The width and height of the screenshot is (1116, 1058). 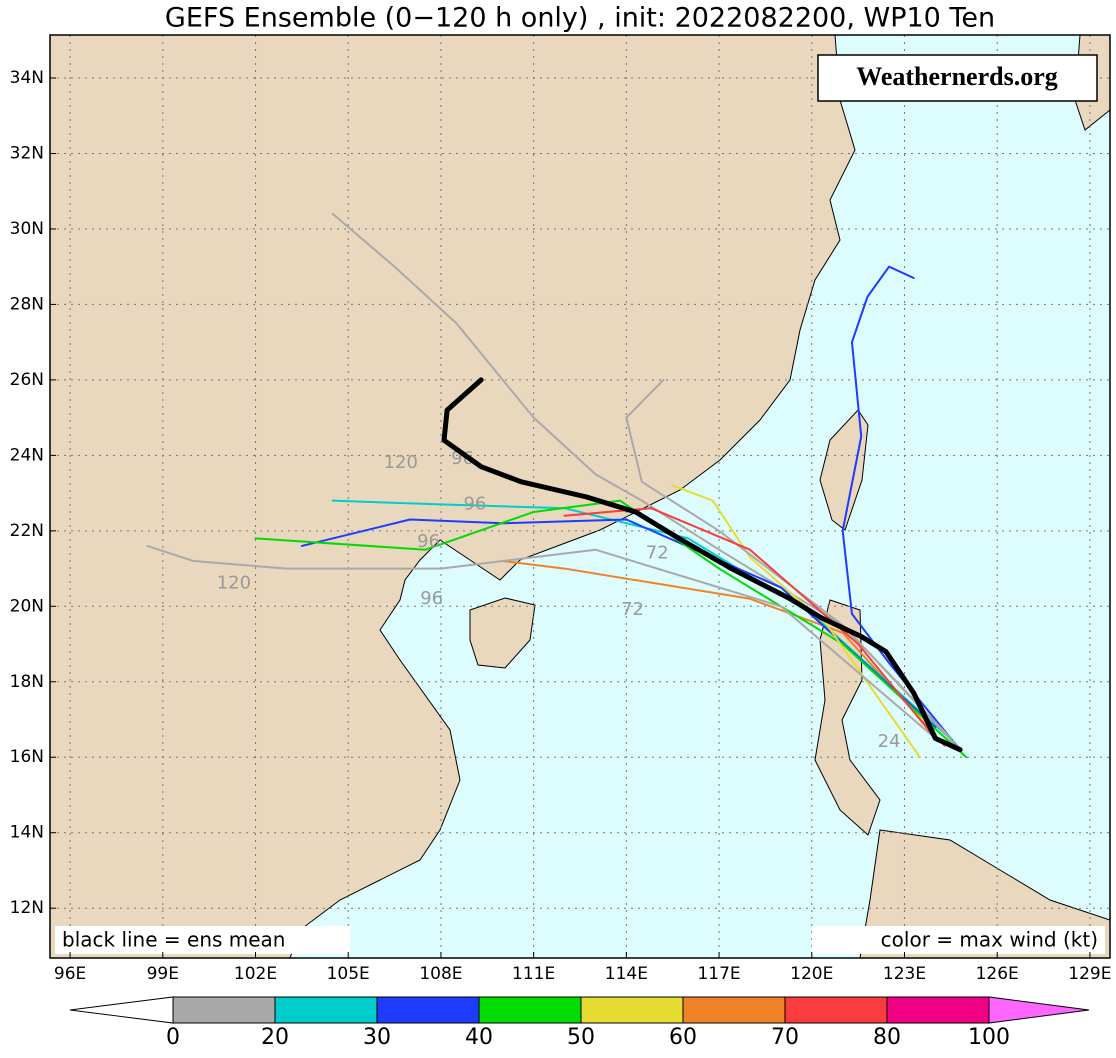 I want to click on y-tick-label: 12N, so click(x=27, y=908).